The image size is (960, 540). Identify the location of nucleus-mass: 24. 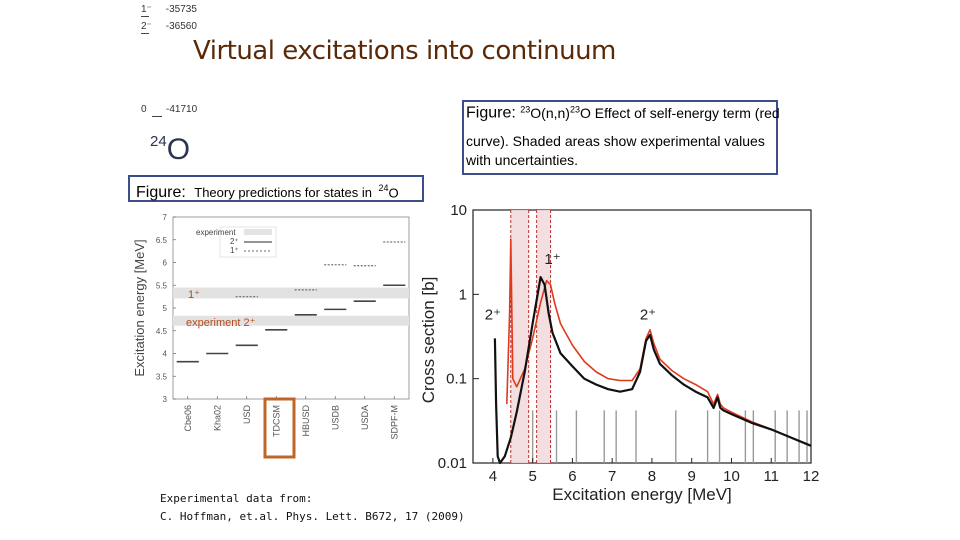
(158, 141).